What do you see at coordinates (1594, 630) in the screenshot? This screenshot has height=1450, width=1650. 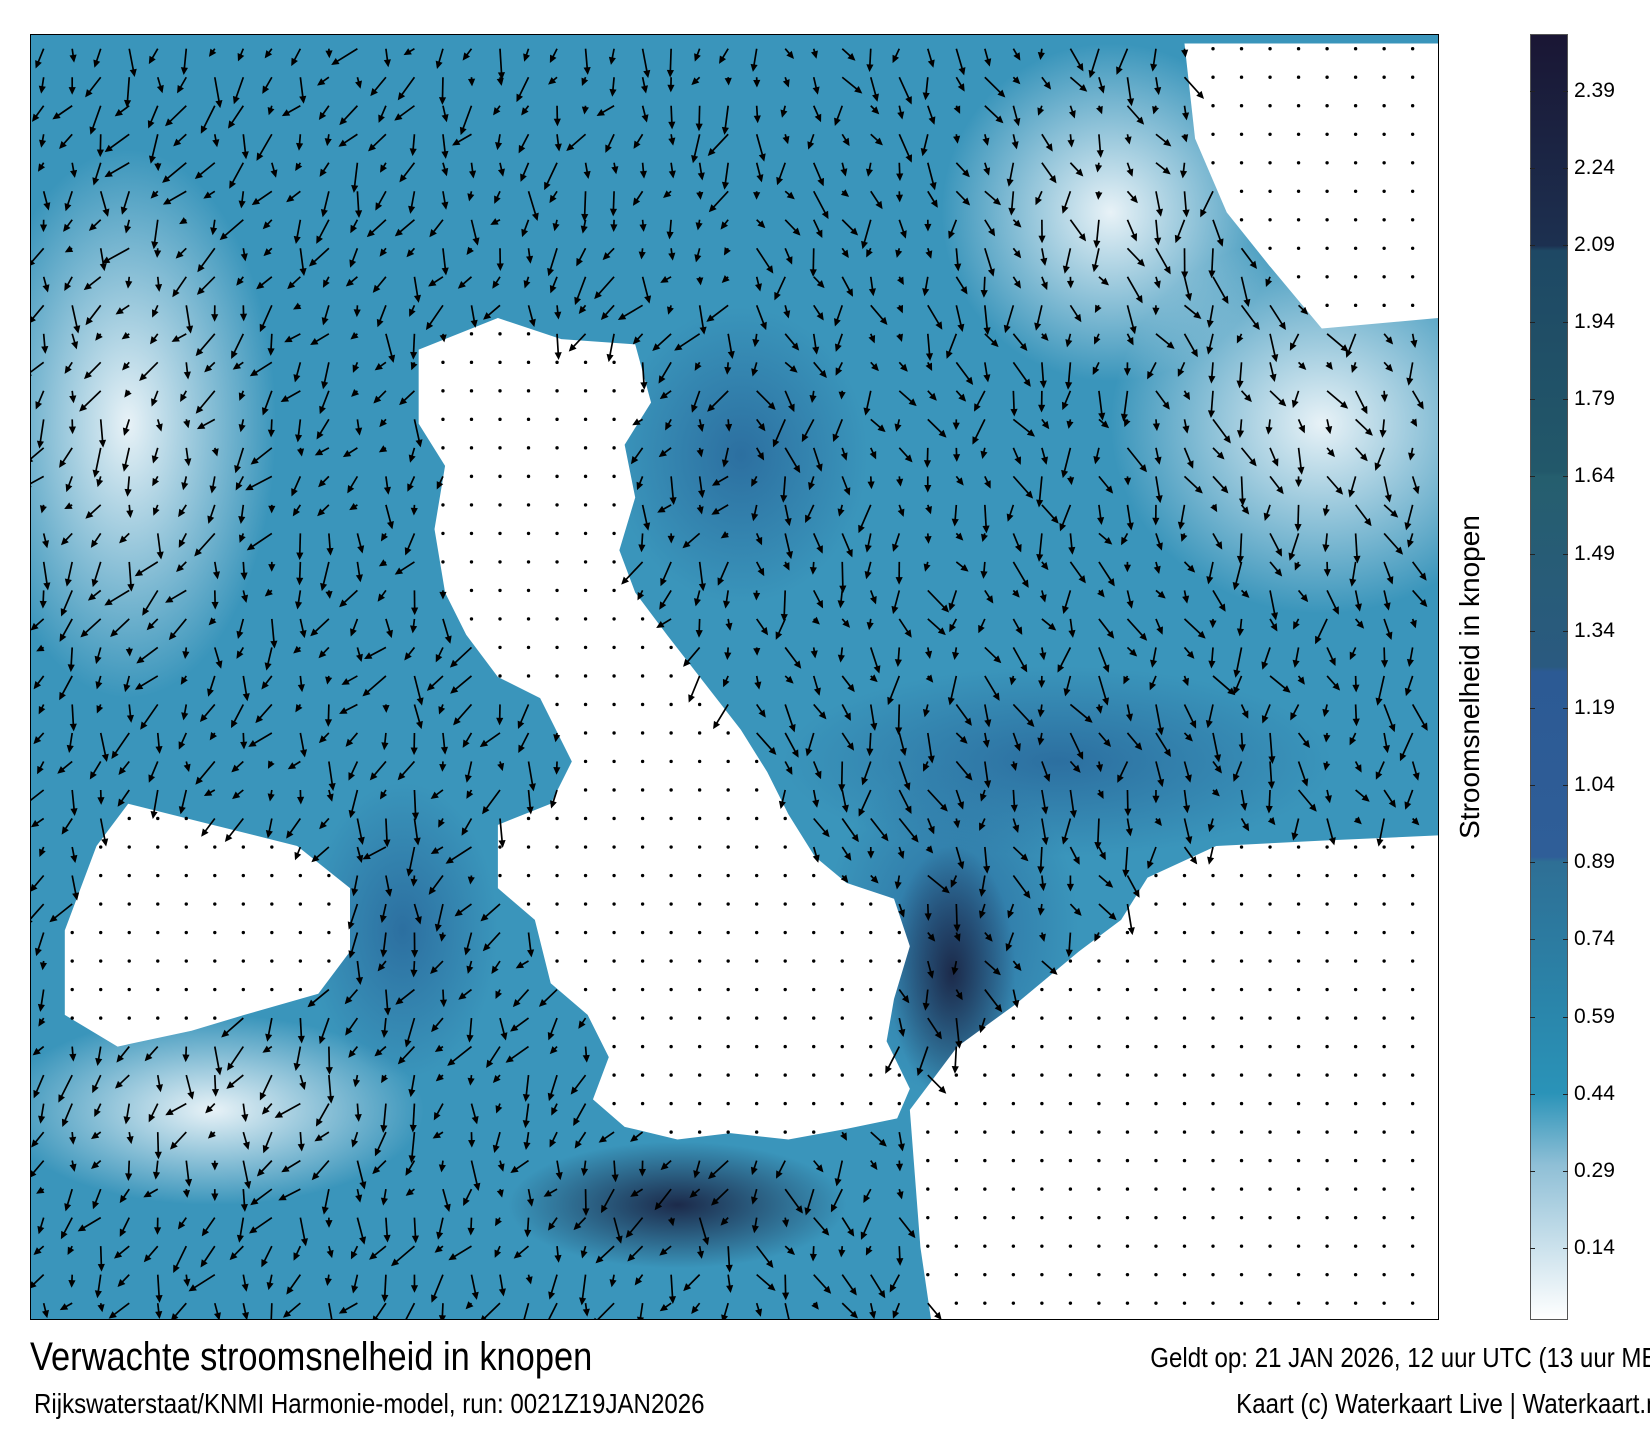 I see `colorbar-tick-label: 1.34` at bounding box center [1594, 630].